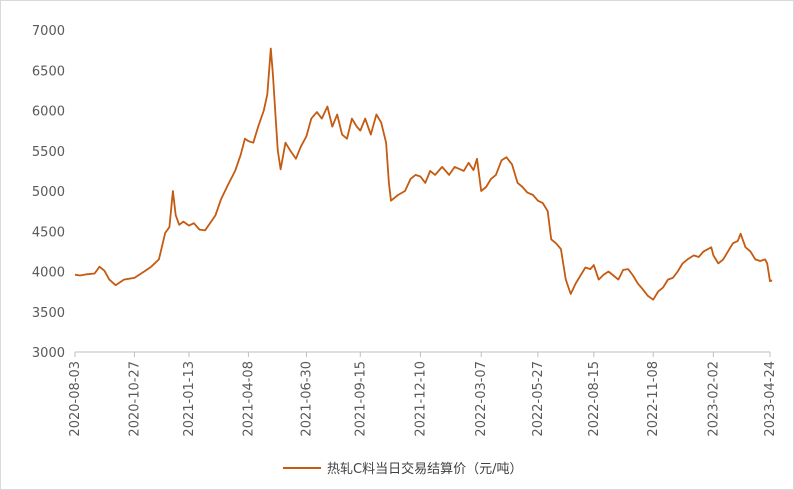 Image resolution: width=794 pixels, height=490 pixels. What do you see at coordinates (360, 399) in the screenshot?
I see `x-tick-label: 2021-09-15` at bounding box center [360, 399].